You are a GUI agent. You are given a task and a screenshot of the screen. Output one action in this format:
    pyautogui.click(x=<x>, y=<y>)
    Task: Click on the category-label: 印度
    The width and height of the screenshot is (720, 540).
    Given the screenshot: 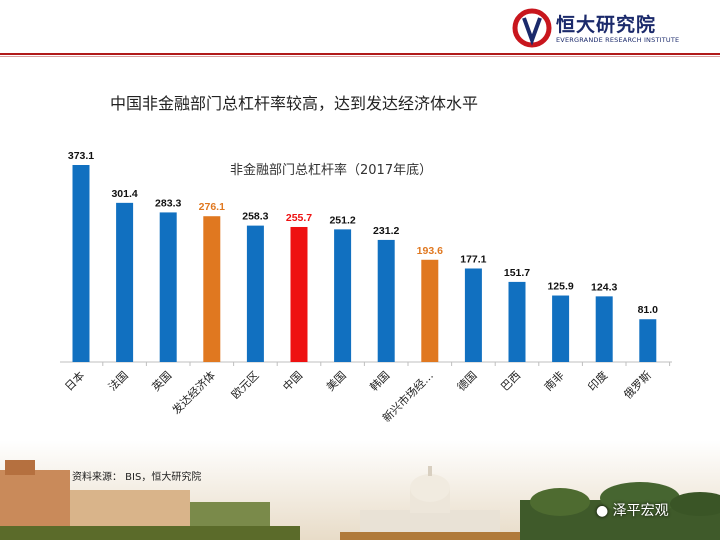 What is the action you would take?
    pyautogui.click(x=597, y=380)
    